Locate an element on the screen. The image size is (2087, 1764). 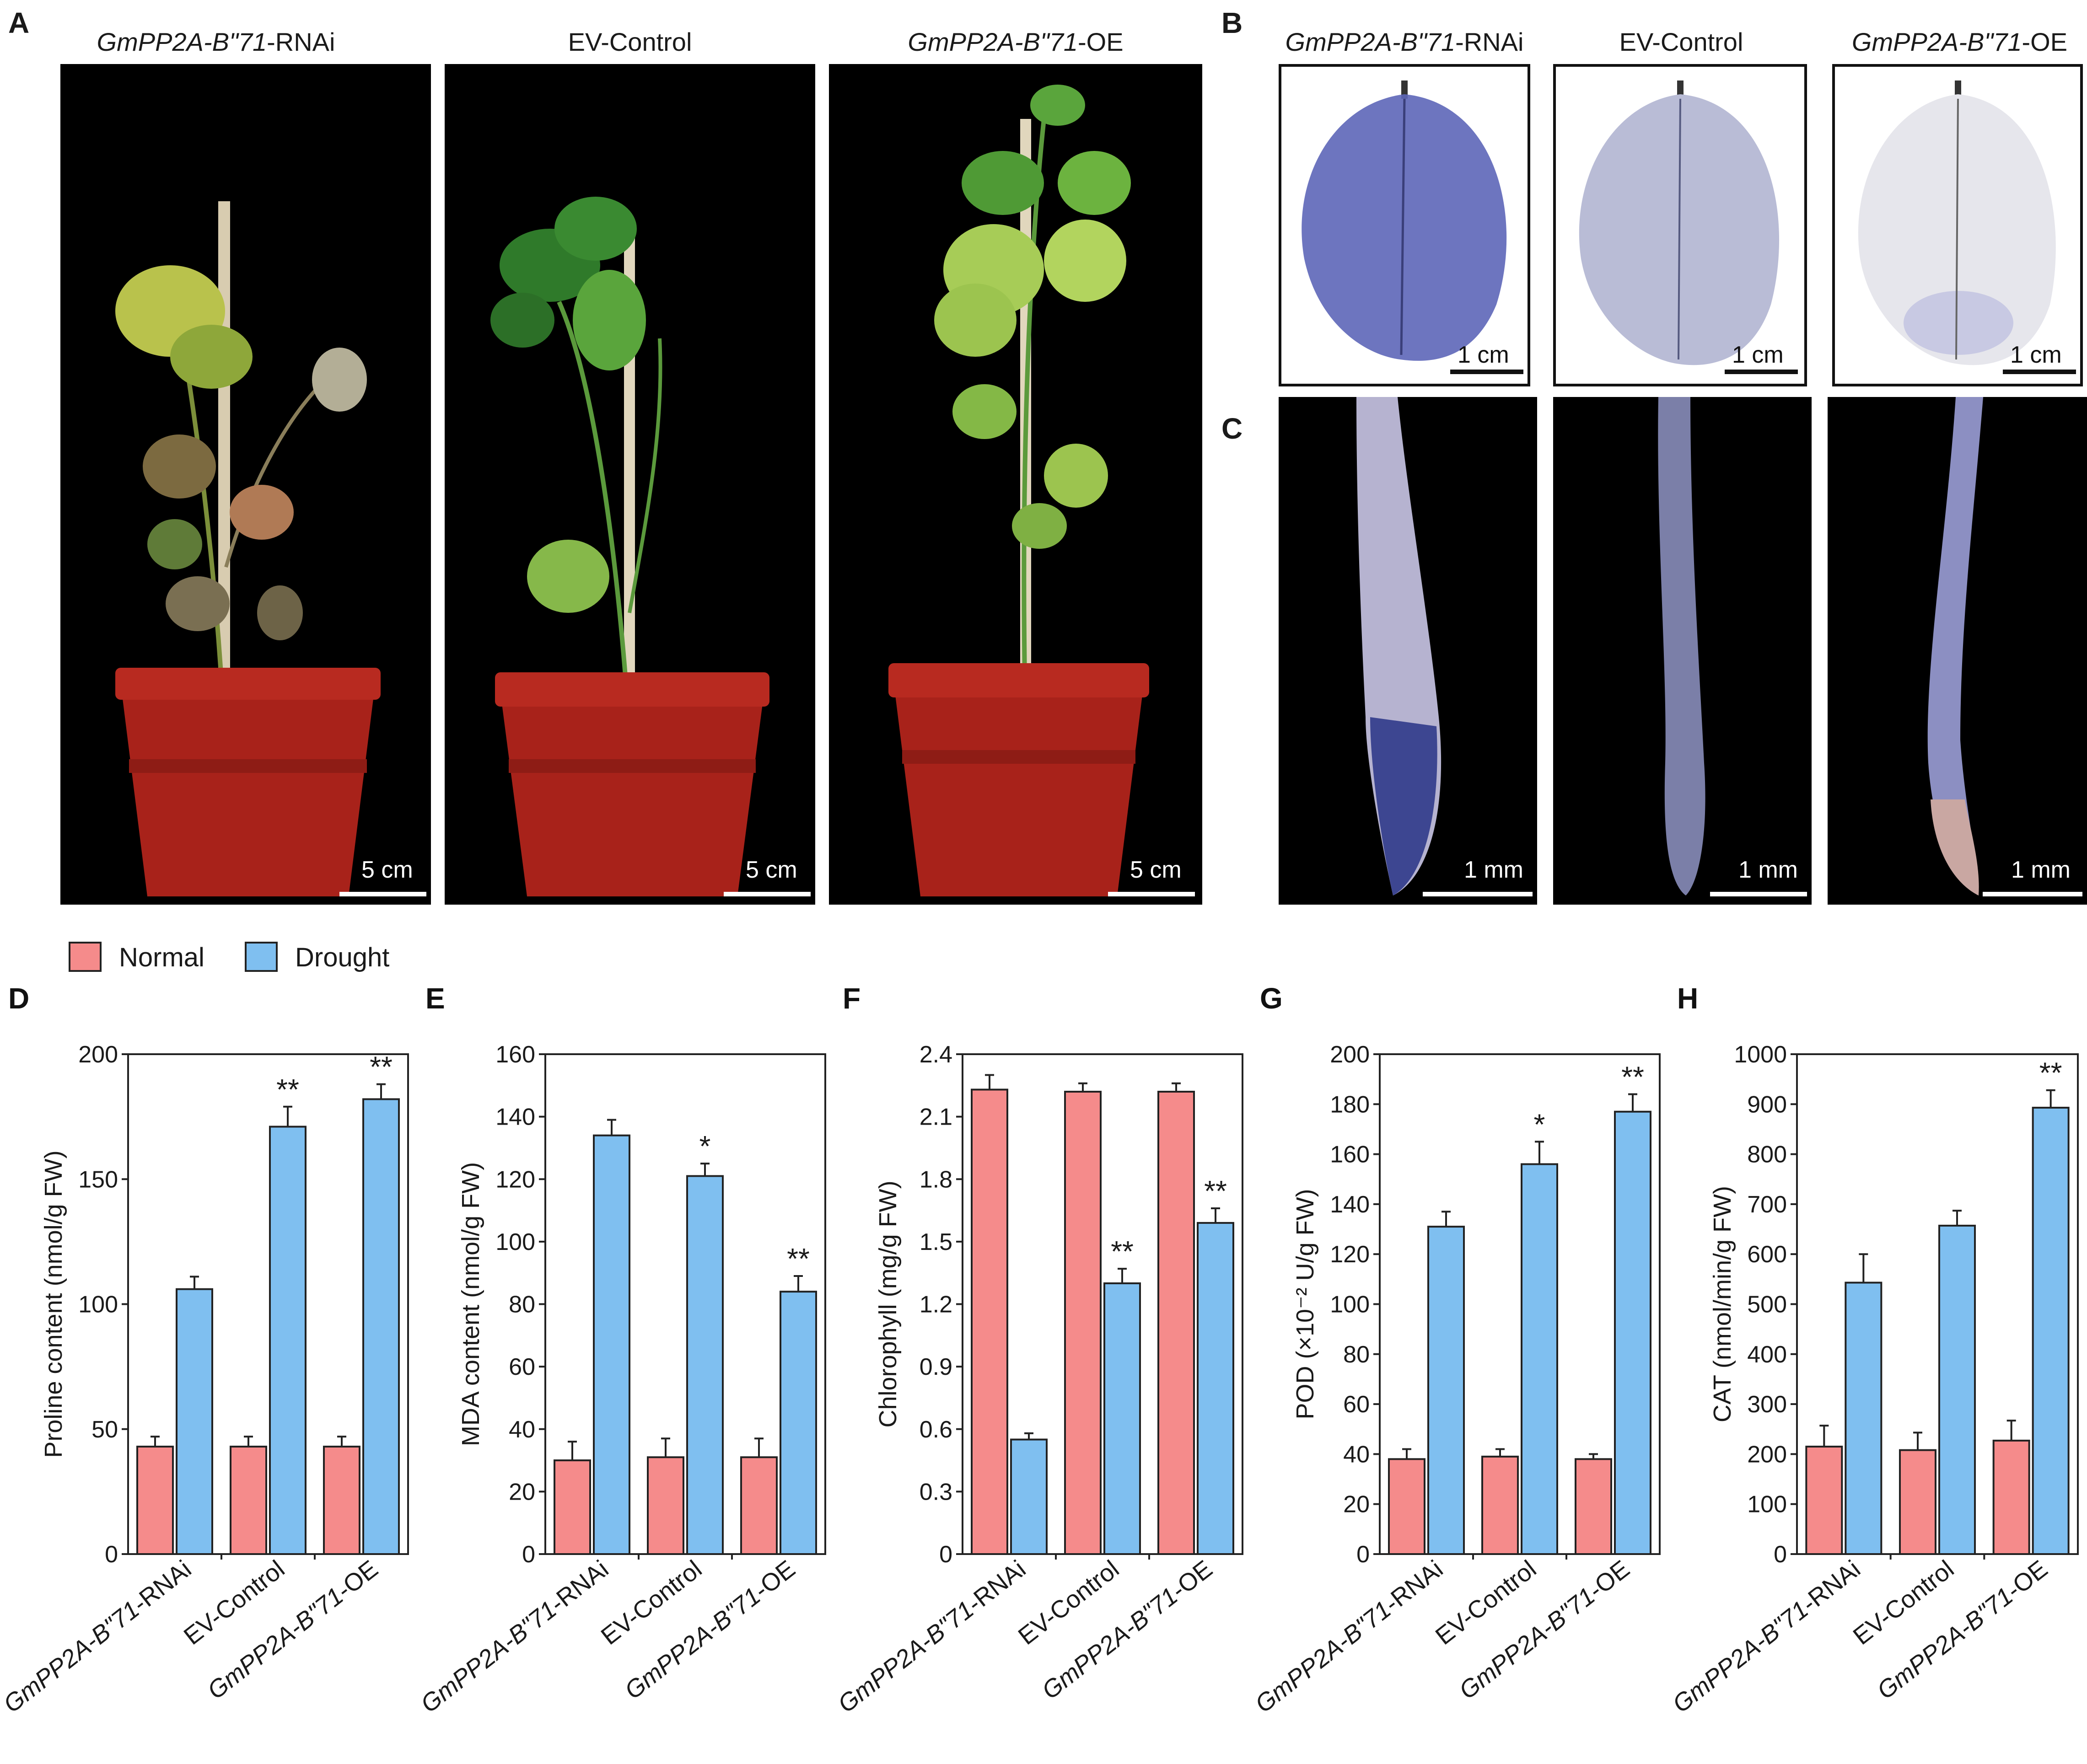
y-tick-label: 600 is located at coordinates (1767, 1254).